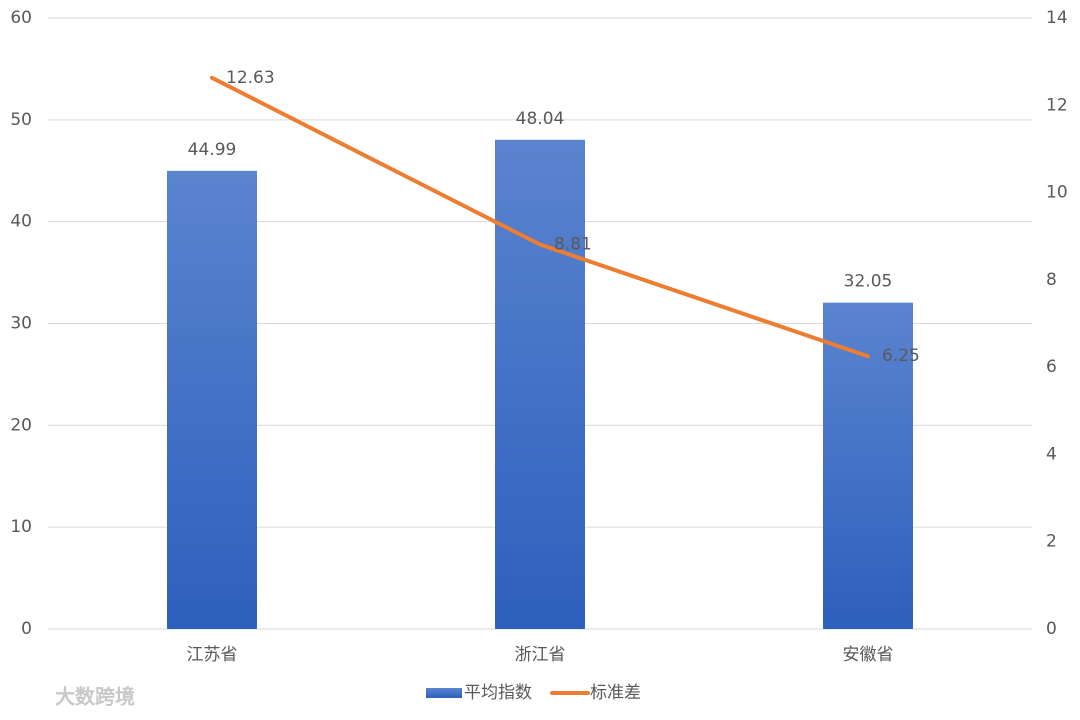 The image size is (1080, 720). What do you see at coordinates (1057, 105) in the screenshot?
I see `y2-tick-label: 12` at bounding box center [1057, 105].